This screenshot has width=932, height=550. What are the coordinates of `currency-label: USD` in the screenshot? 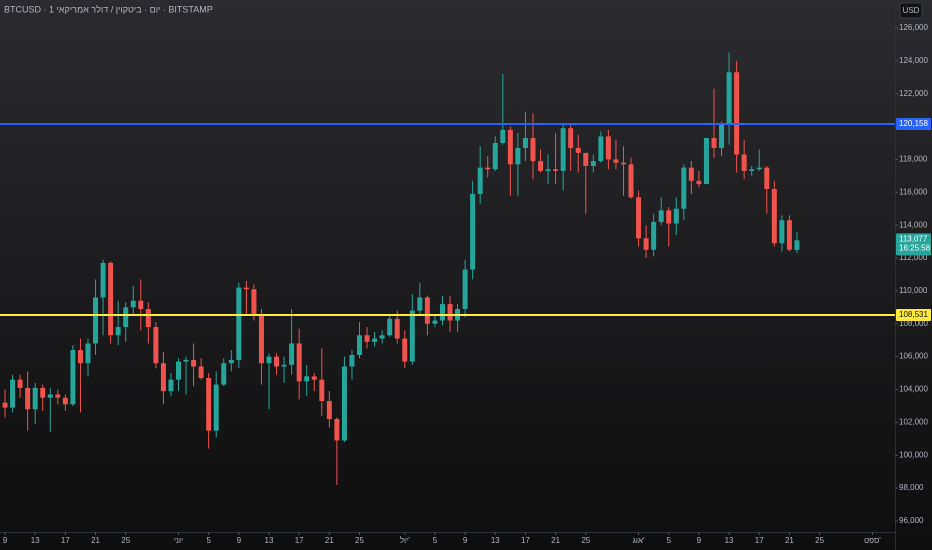 It's located at (911, 10).